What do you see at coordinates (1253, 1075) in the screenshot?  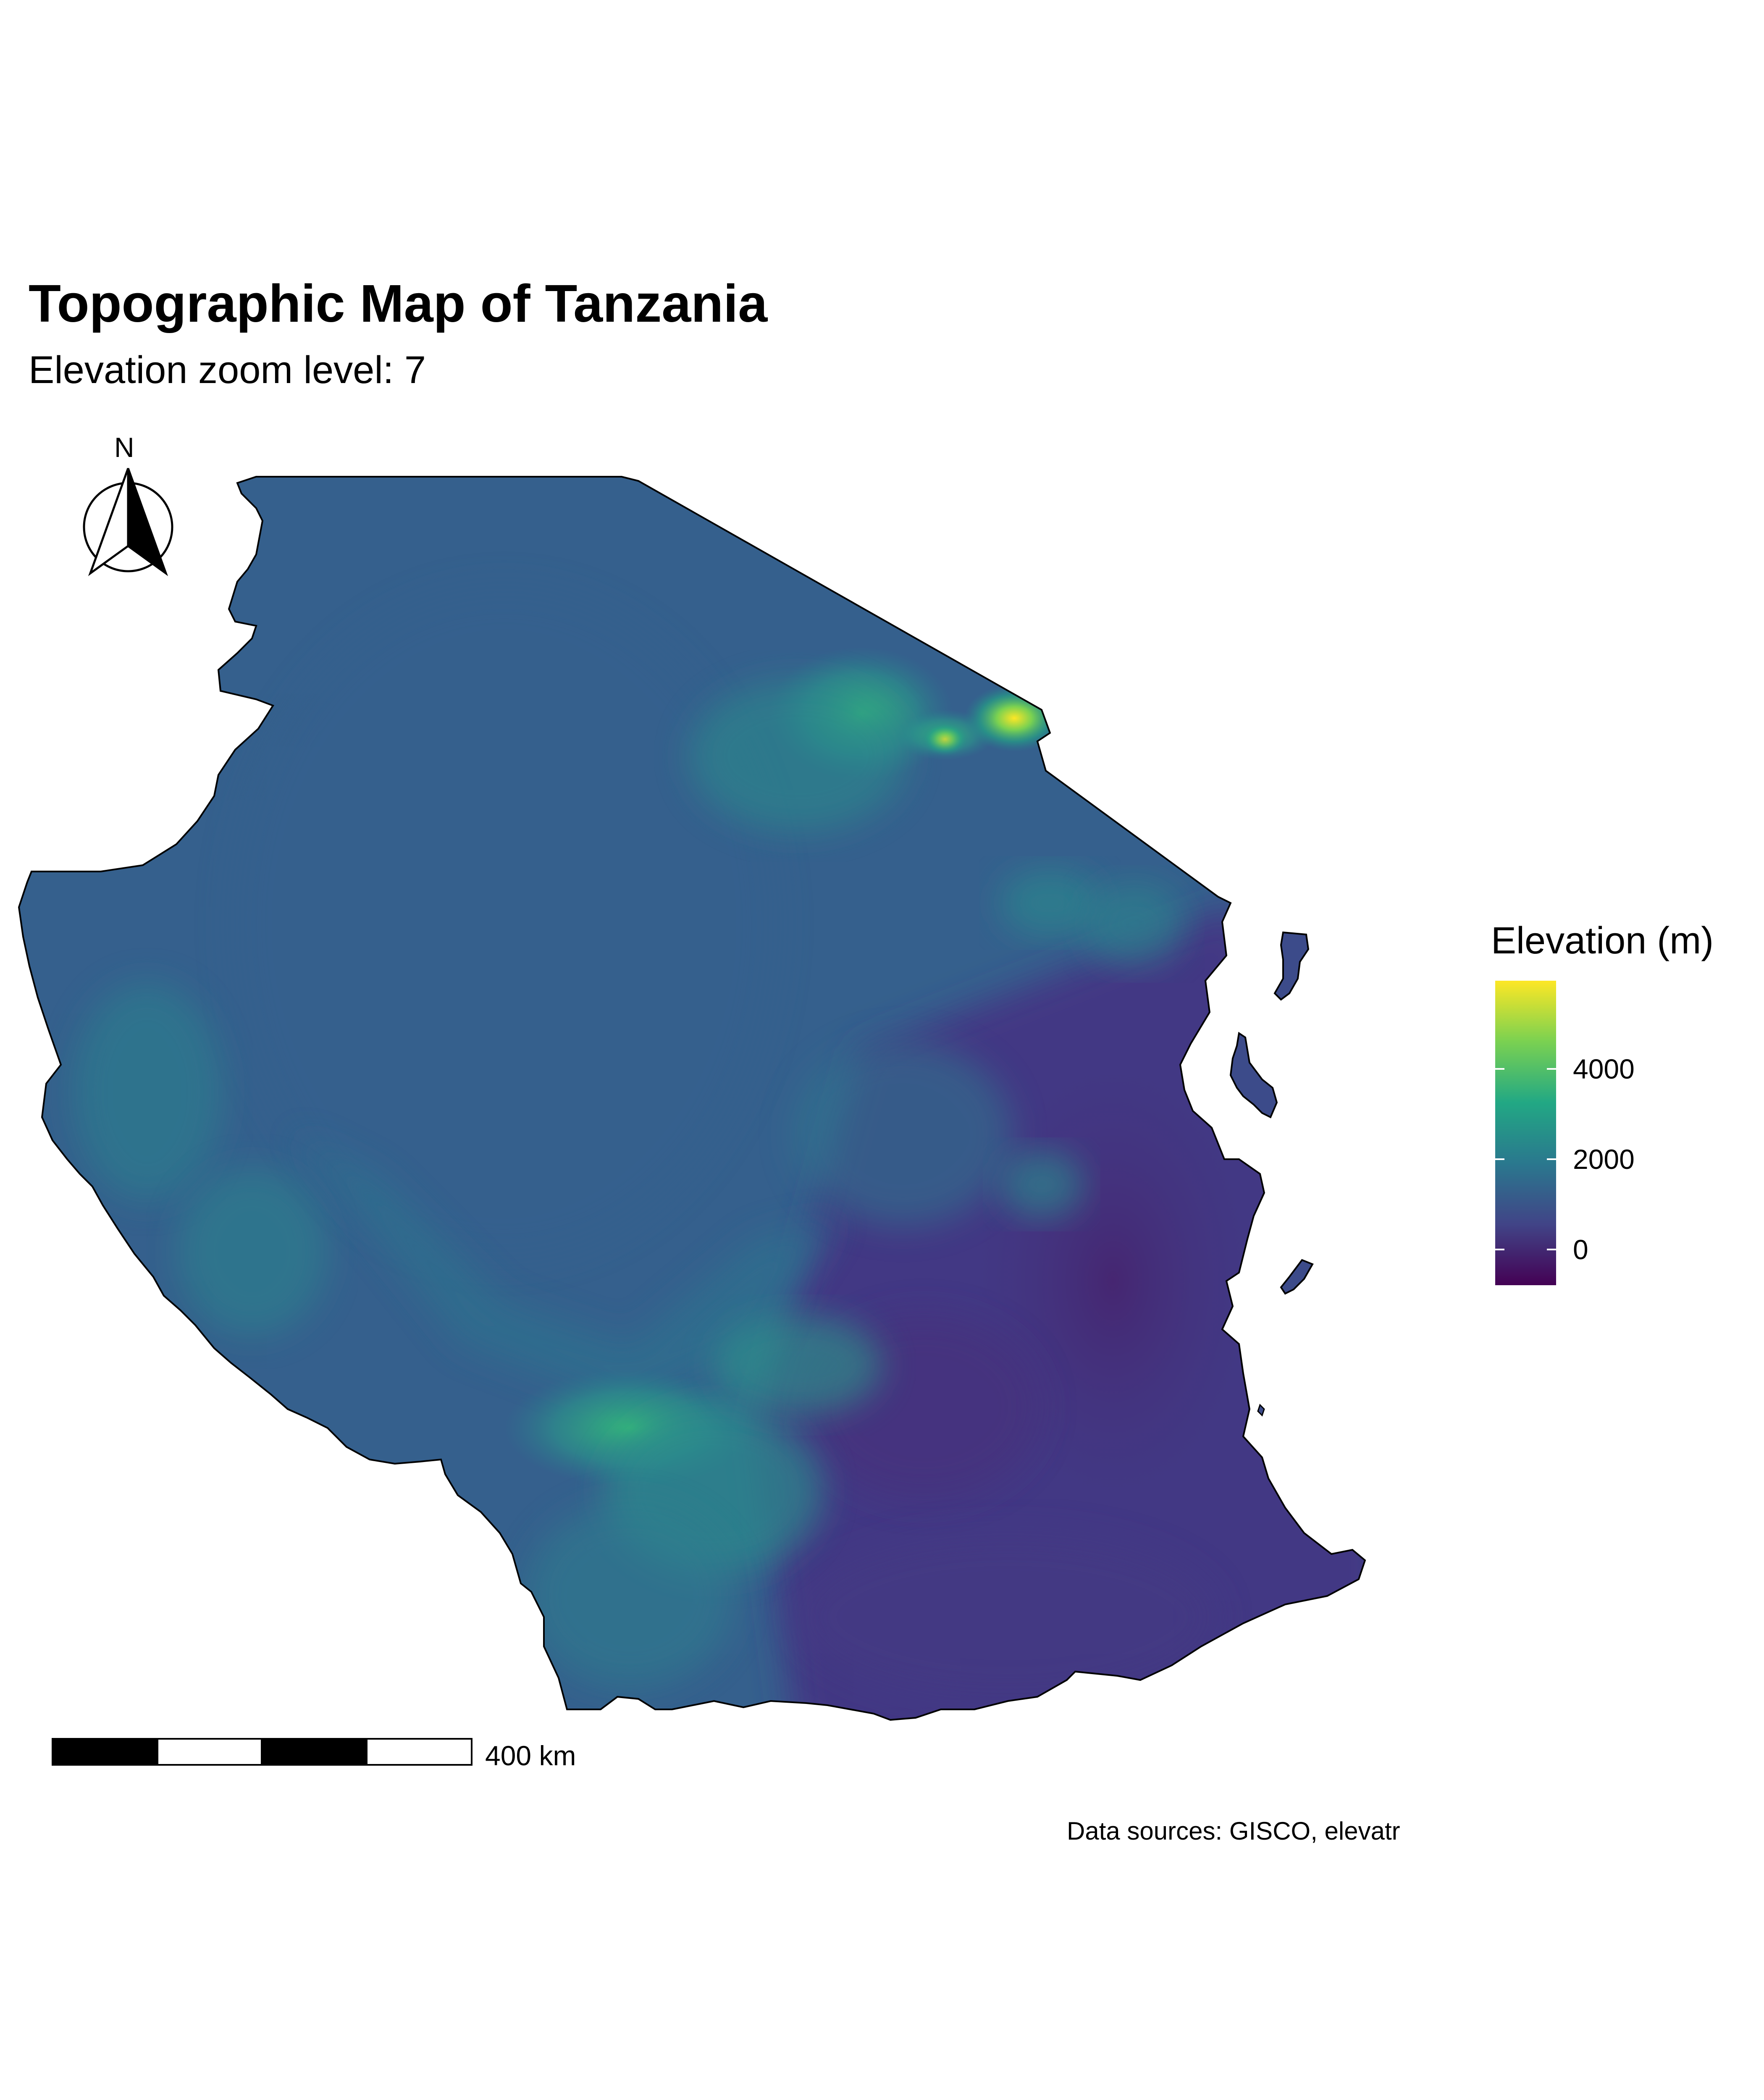 I see `island-zanzibar` at bounding box center [1253, 1075].